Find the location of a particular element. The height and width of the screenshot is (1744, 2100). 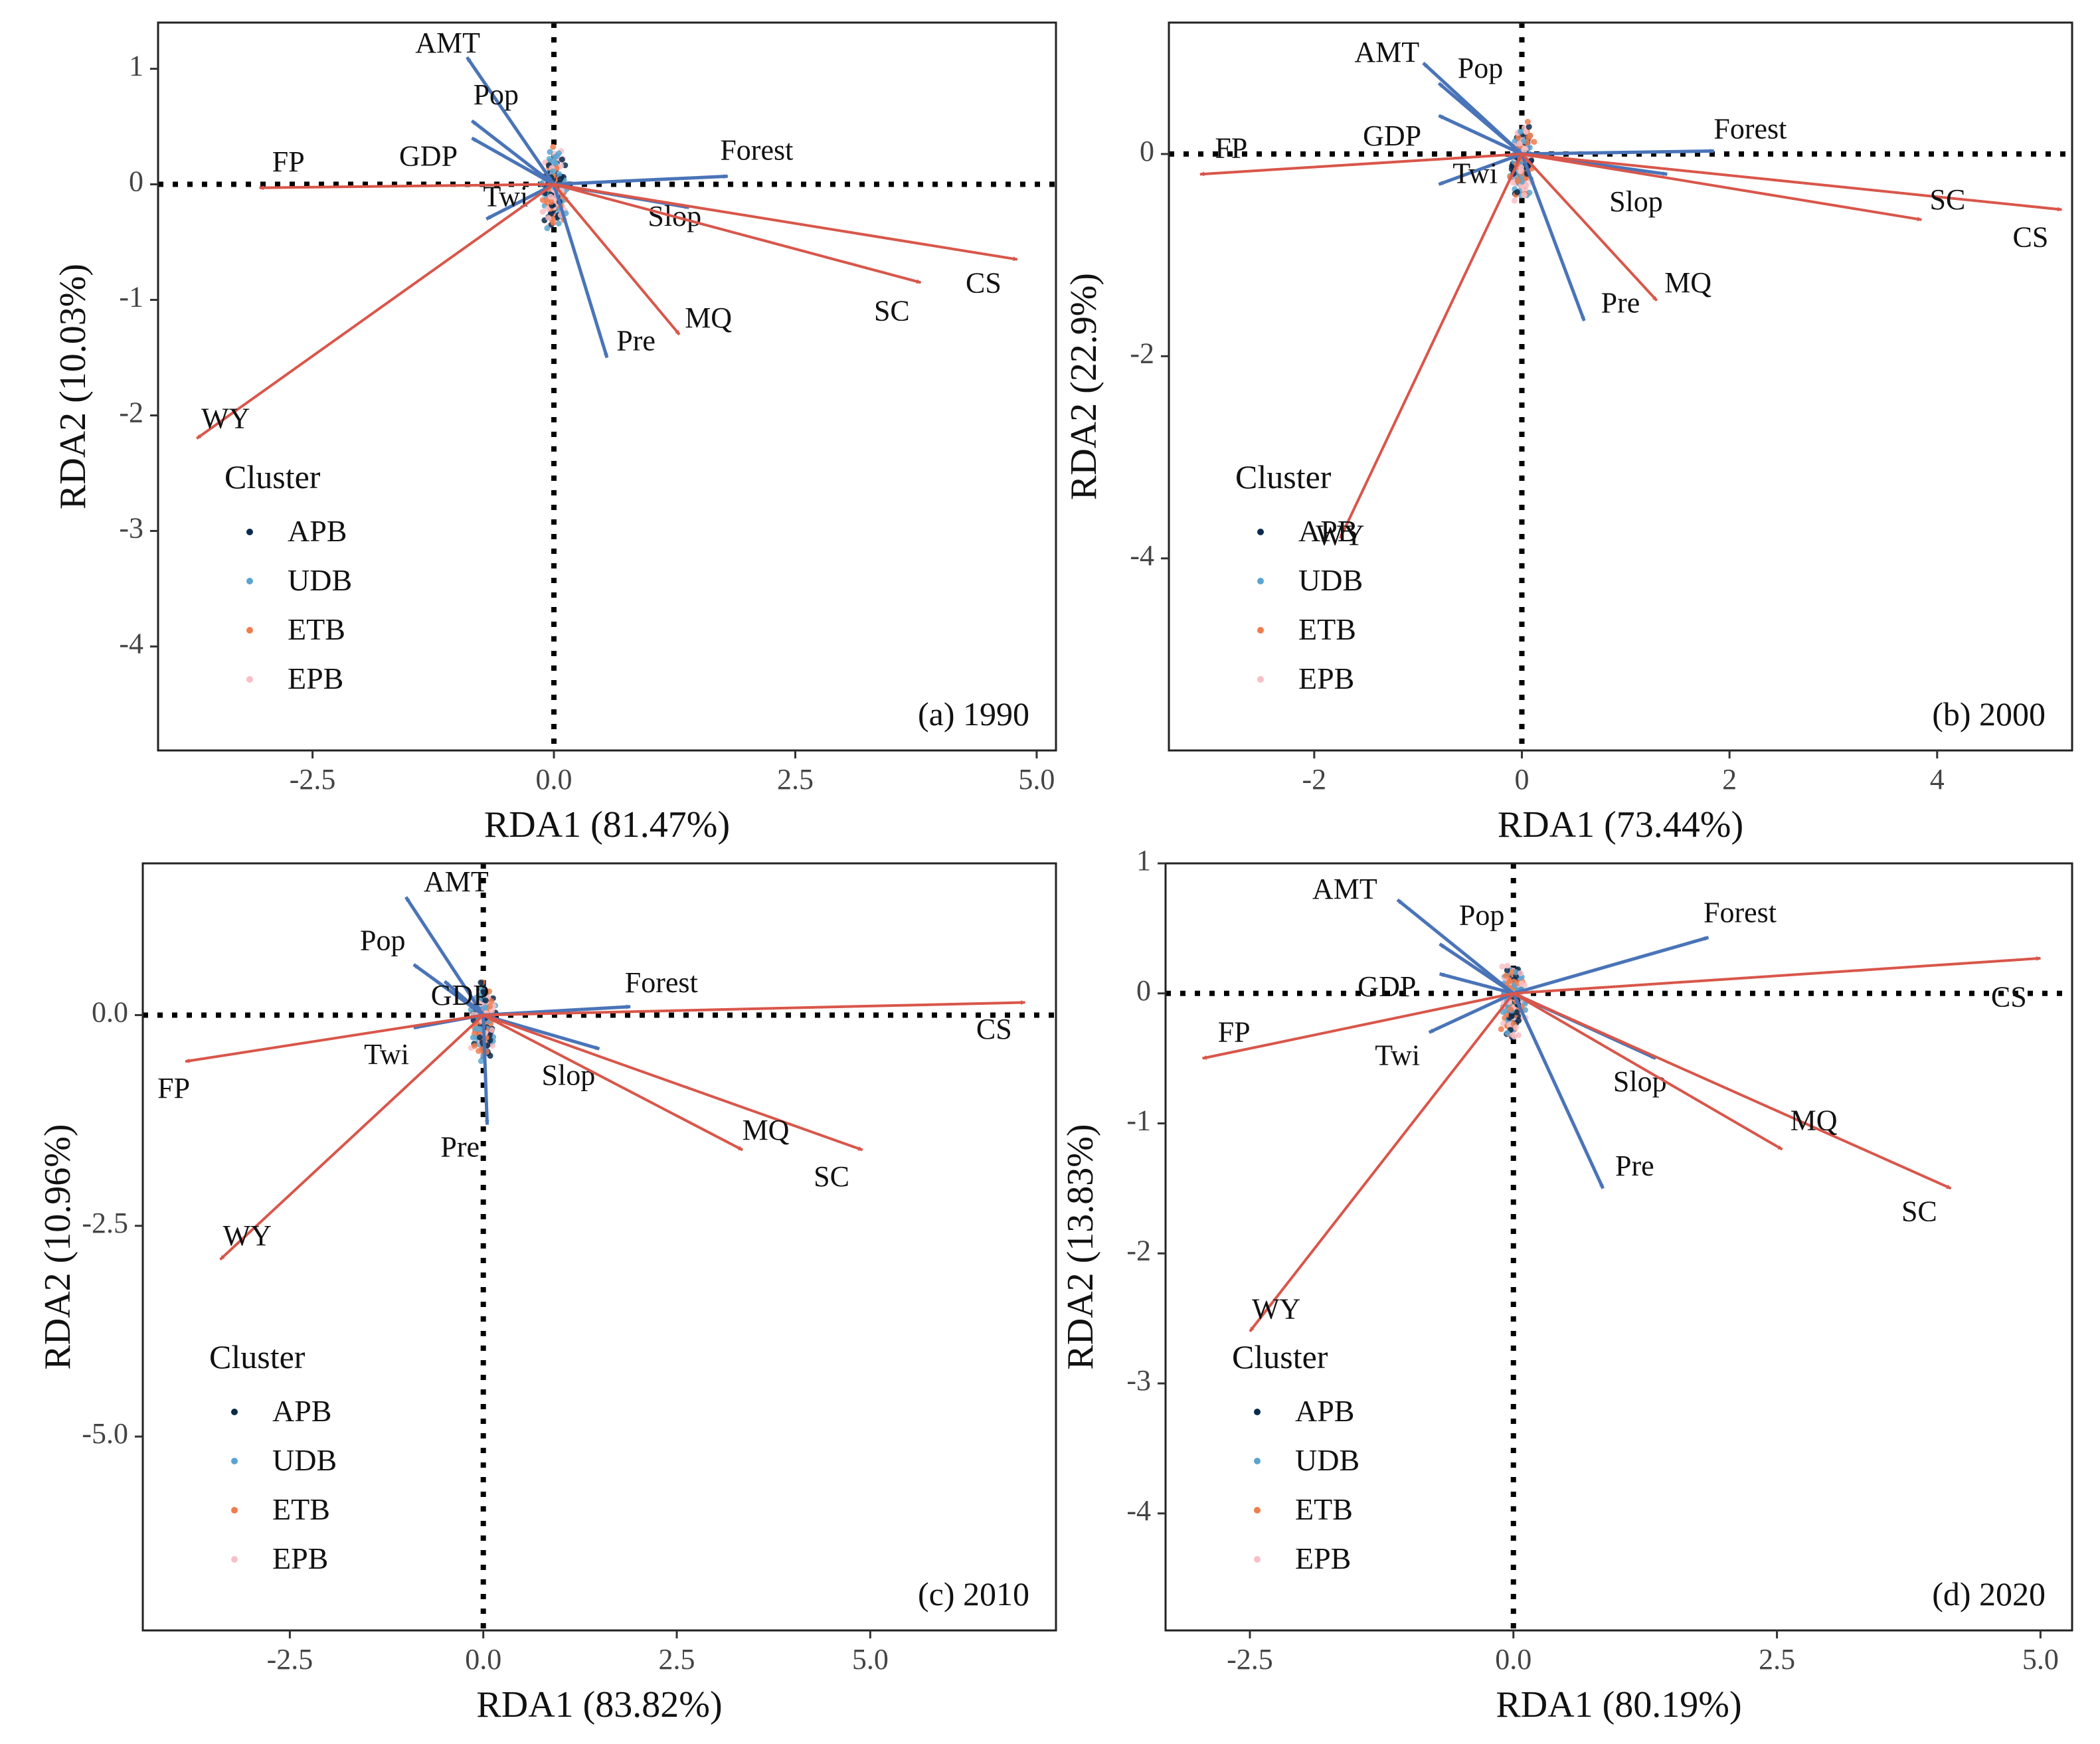

vector-sc is located at coordinates (738, 233).